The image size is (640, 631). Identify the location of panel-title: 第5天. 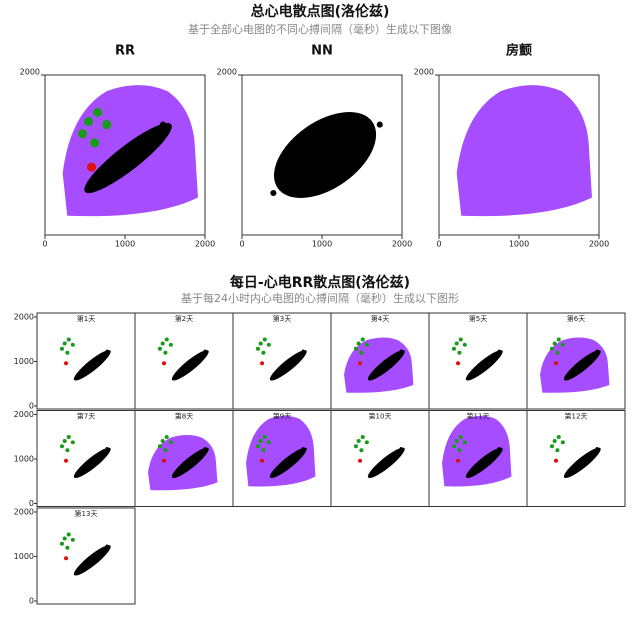
(478, 318).